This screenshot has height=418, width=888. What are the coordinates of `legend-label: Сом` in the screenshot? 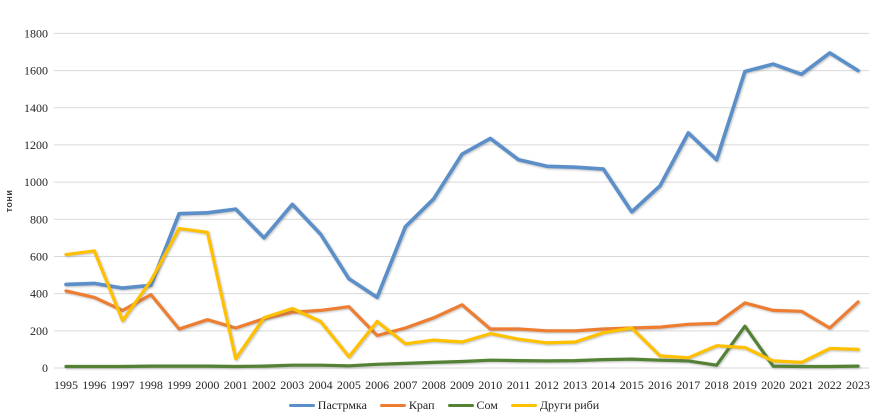 It's located at (487, 405).